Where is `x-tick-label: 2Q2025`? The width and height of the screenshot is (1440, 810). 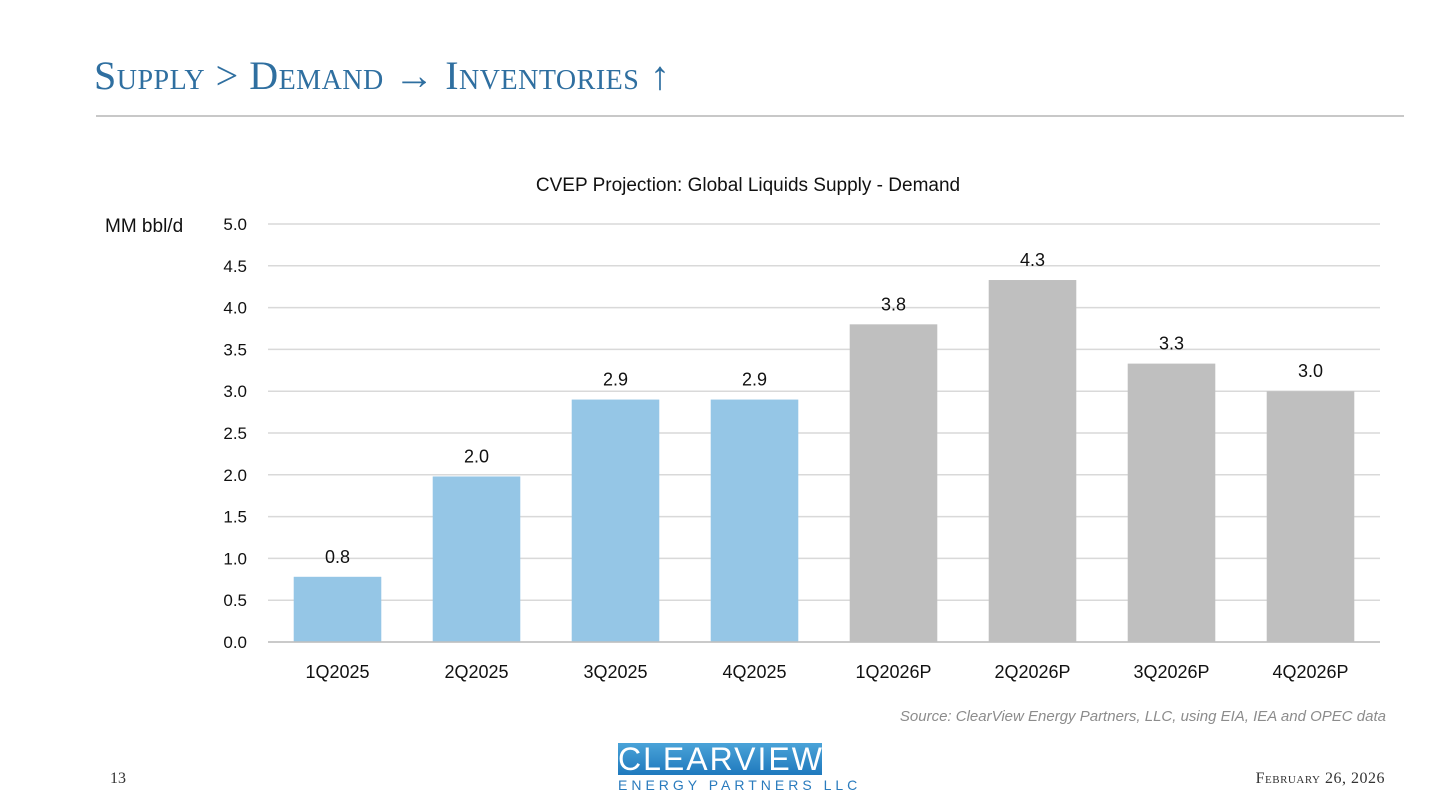
x-tick-label: 2Q2025 is located at coordinates (476, 672).